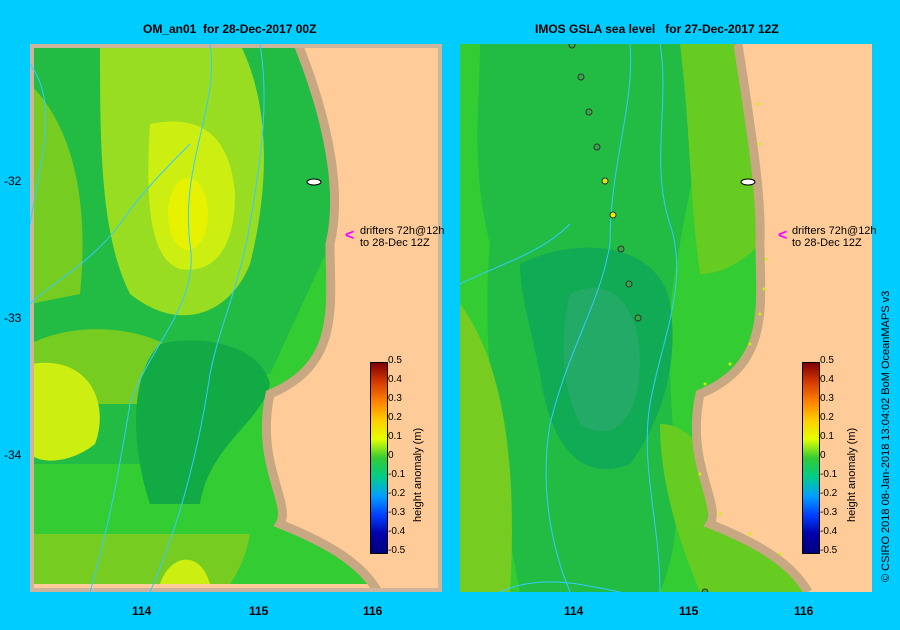 The image size is (900, 630). What do you see at coordinates (13, 318) in the screenshot?
I see `lat-tick-label: -33` at bounding box center [13, 318].